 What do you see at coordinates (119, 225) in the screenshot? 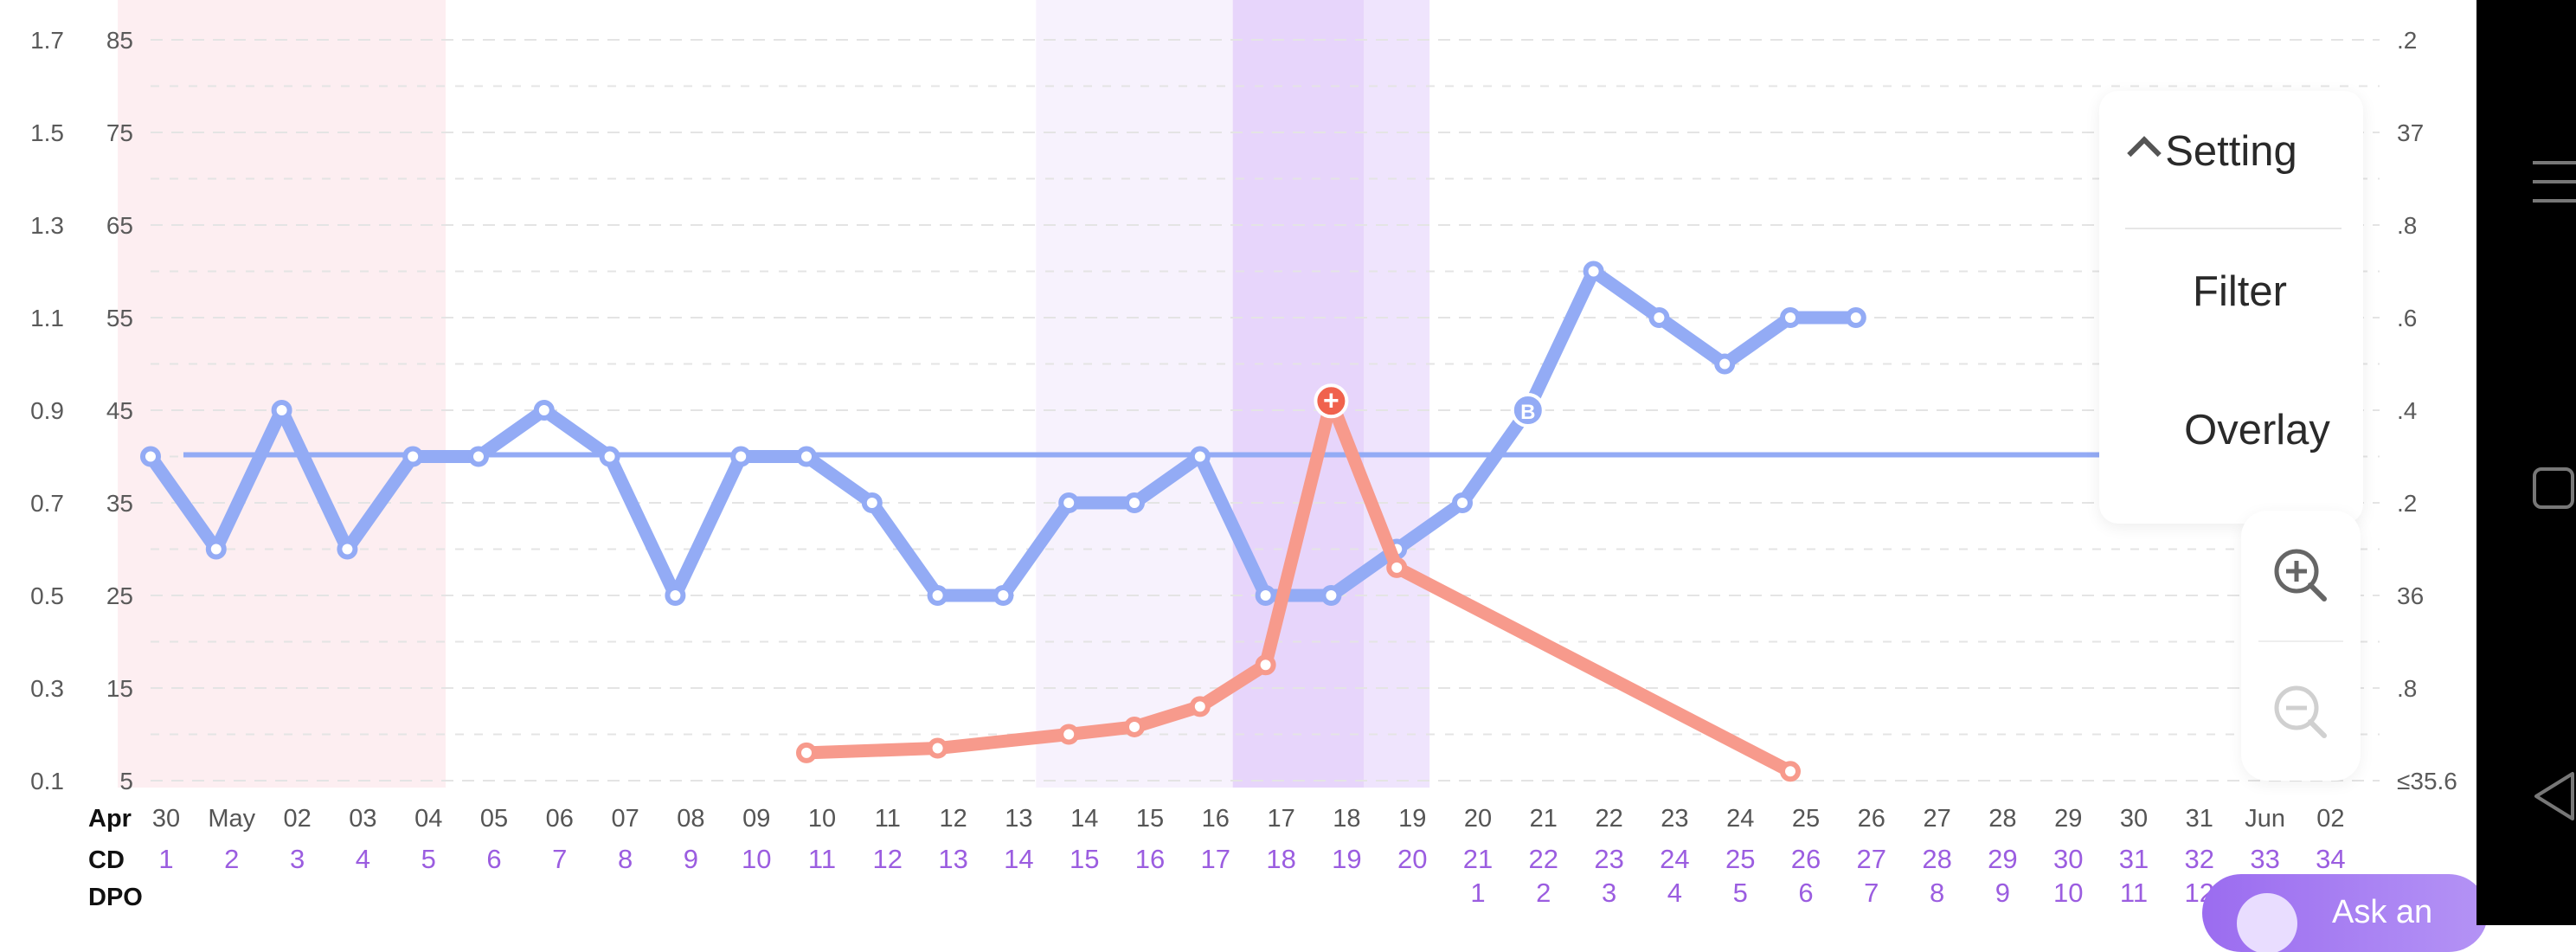
I see `left-inner-tick-label: 65` at bounding box center [119, 225].